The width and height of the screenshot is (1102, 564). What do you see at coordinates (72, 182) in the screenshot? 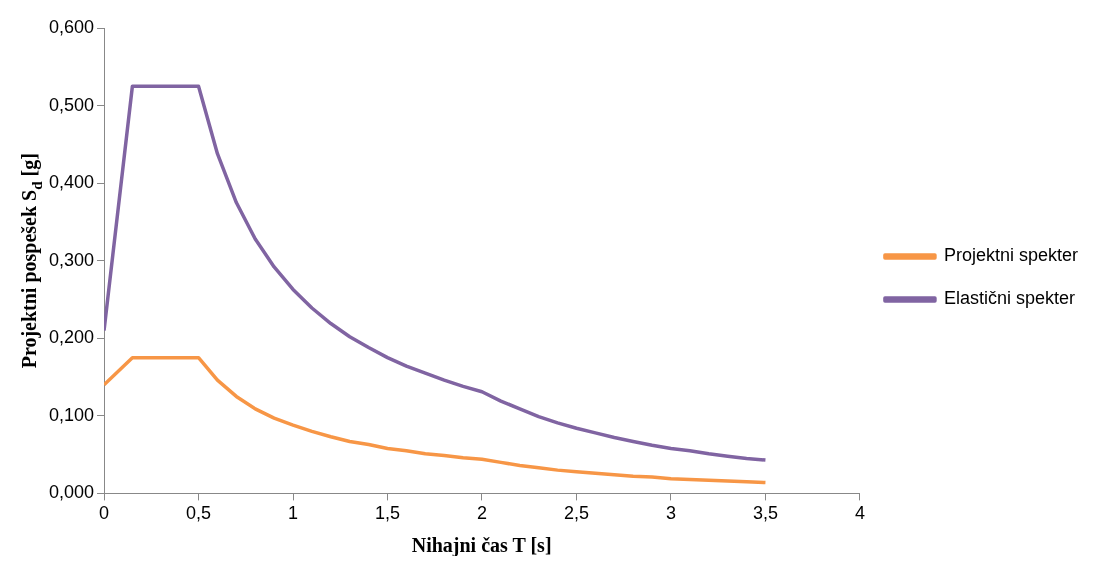
I see `y-tick-label: 0,400` at bounding box center [72, 182].